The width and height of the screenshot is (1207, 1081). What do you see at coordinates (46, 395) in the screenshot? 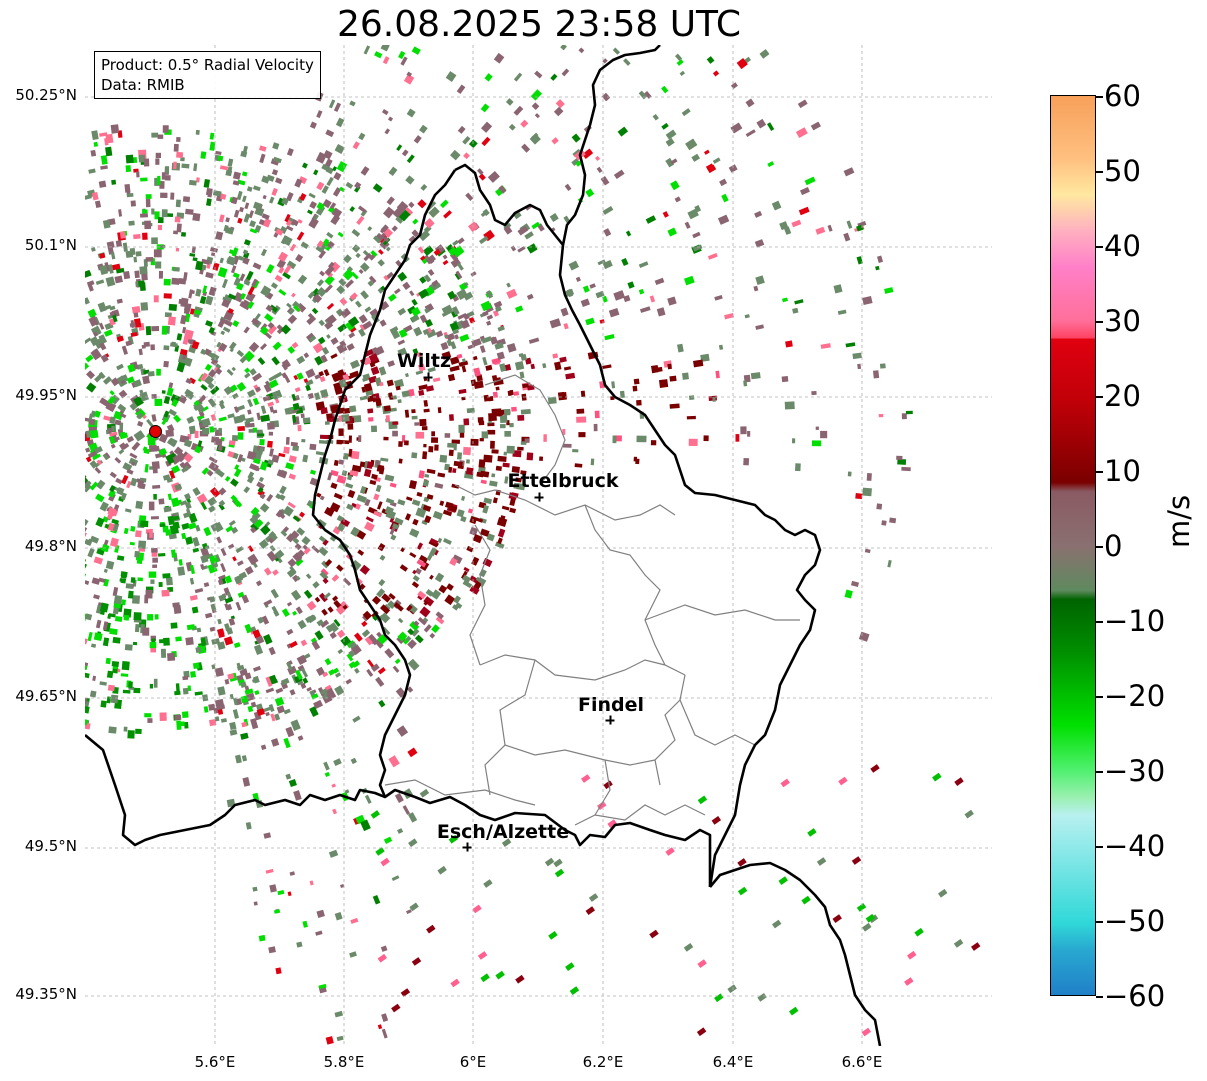
I see `lat-tick-49-95: 49.95°N` at bounding box center [46, 395].